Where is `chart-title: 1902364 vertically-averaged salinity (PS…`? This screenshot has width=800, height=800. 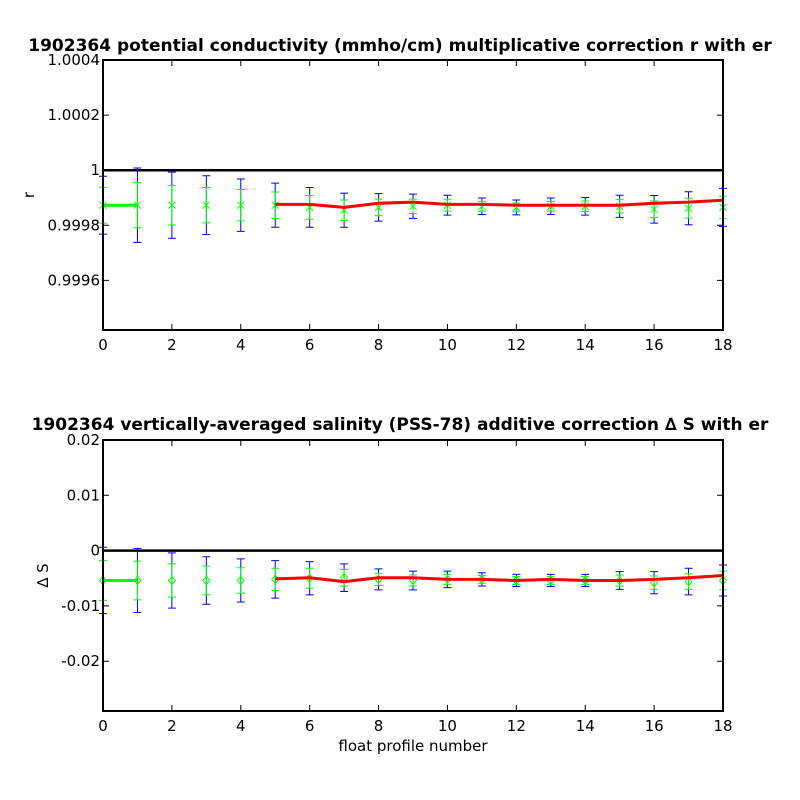
chart-title: 1902364 vertically-averaged salinity (PS… is located at coordinates (400, 425).